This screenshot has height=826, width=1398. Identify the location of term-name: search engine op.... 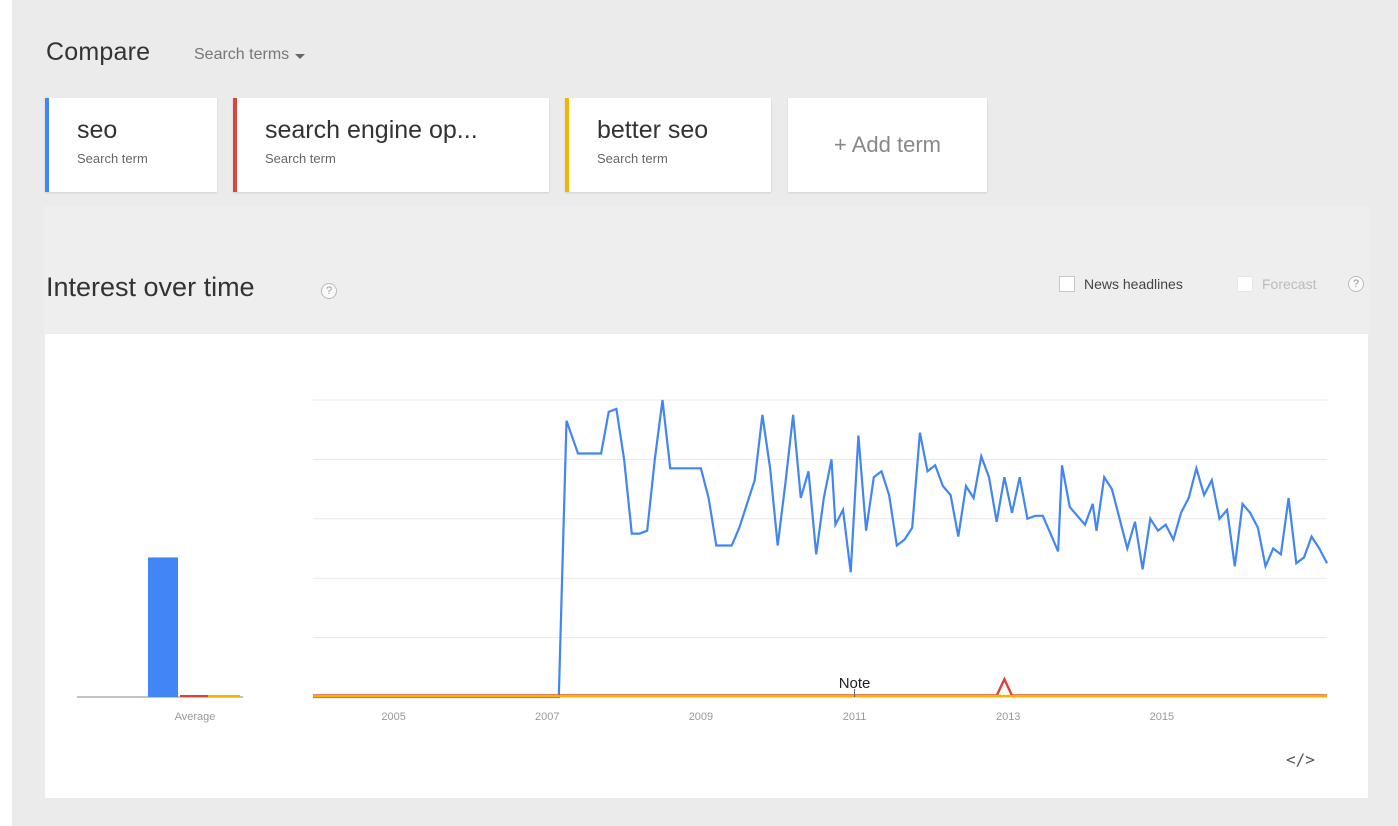
(371, 130).